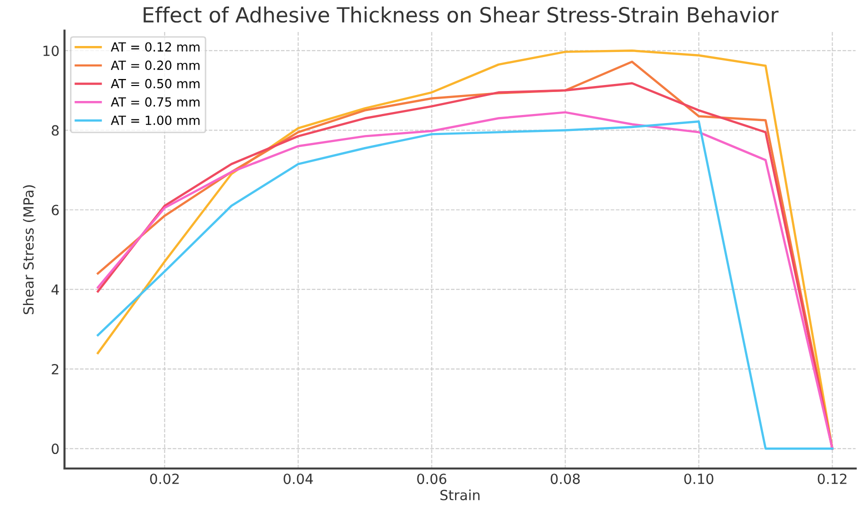  I want to click on x-tick-label: 0.08, so click(565, 479).